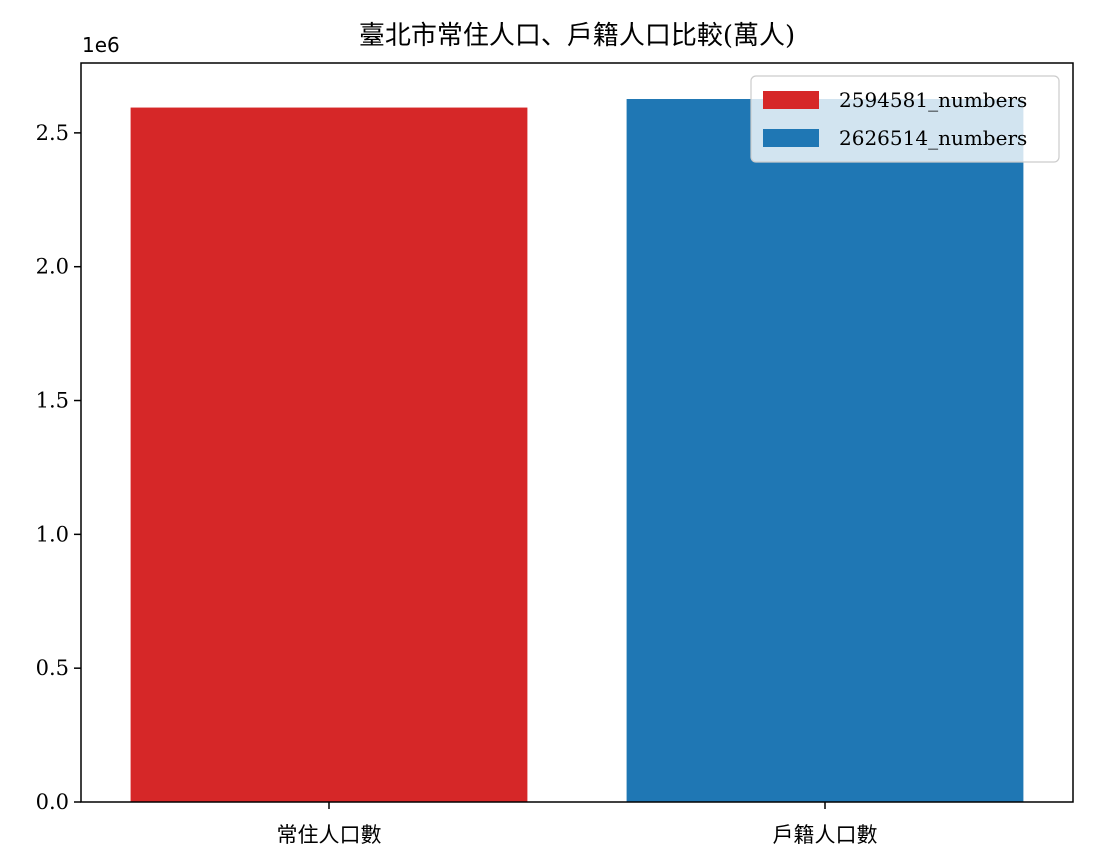  I want to click on x-axis: 常住人口數 戶籍人口數, so click(577, 824).